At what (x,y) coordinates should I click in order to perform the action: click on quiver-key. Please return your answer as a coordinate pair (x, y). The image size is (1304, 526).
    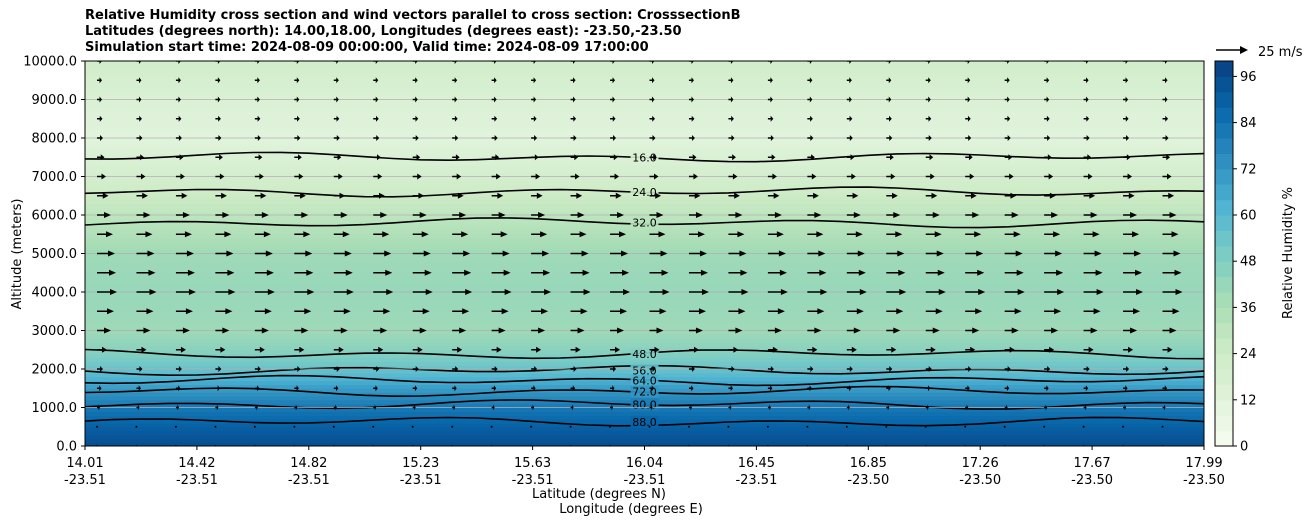
    Looking at the image, I should click on (1232, 50).